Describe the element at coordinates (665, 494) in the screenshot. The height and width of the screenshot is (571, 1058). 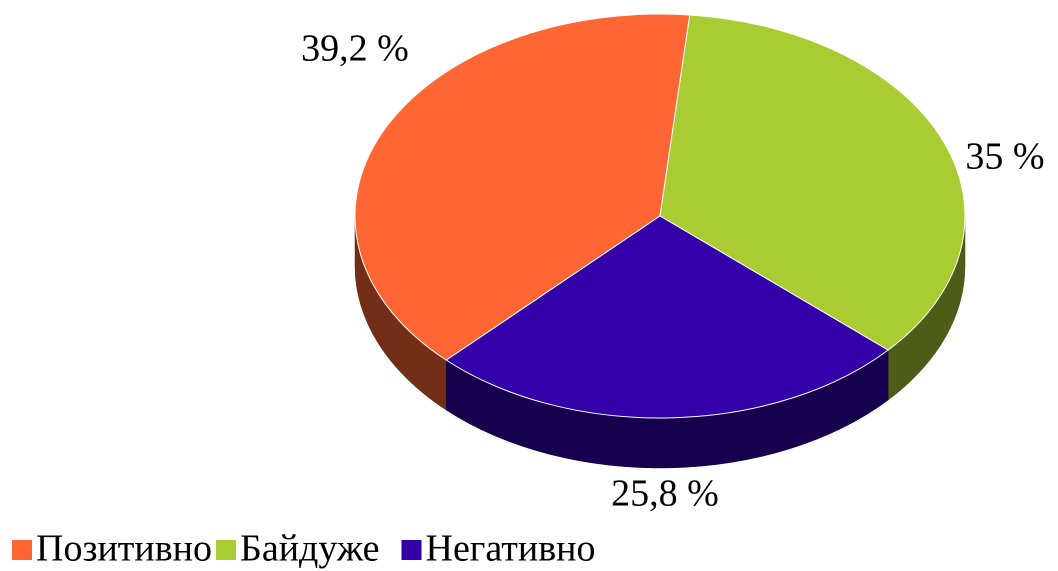
I see `data-label: 25,8 %` at that location.